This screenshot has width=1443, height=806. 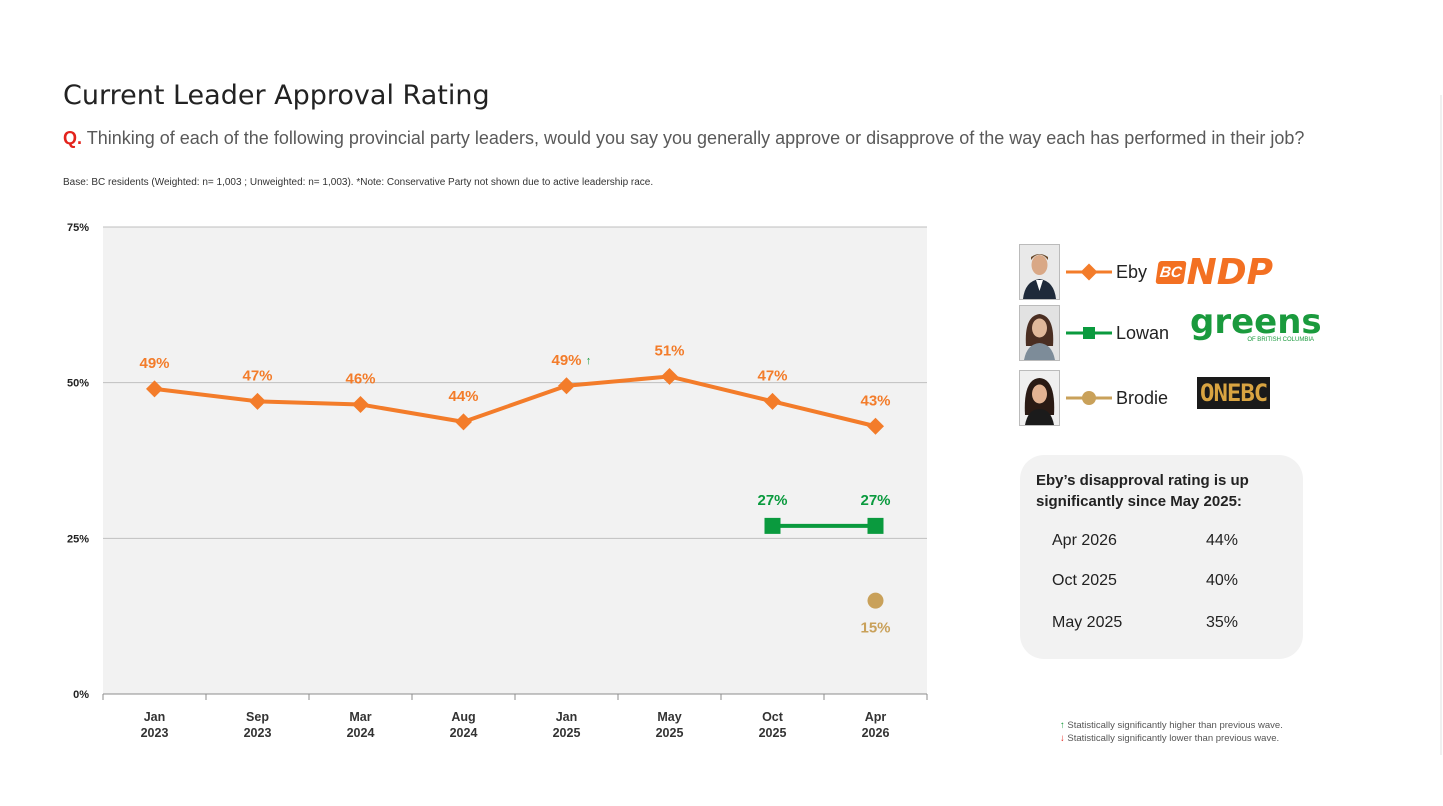 I want to click on x-tick-label: May, so click(x=669, y=717).